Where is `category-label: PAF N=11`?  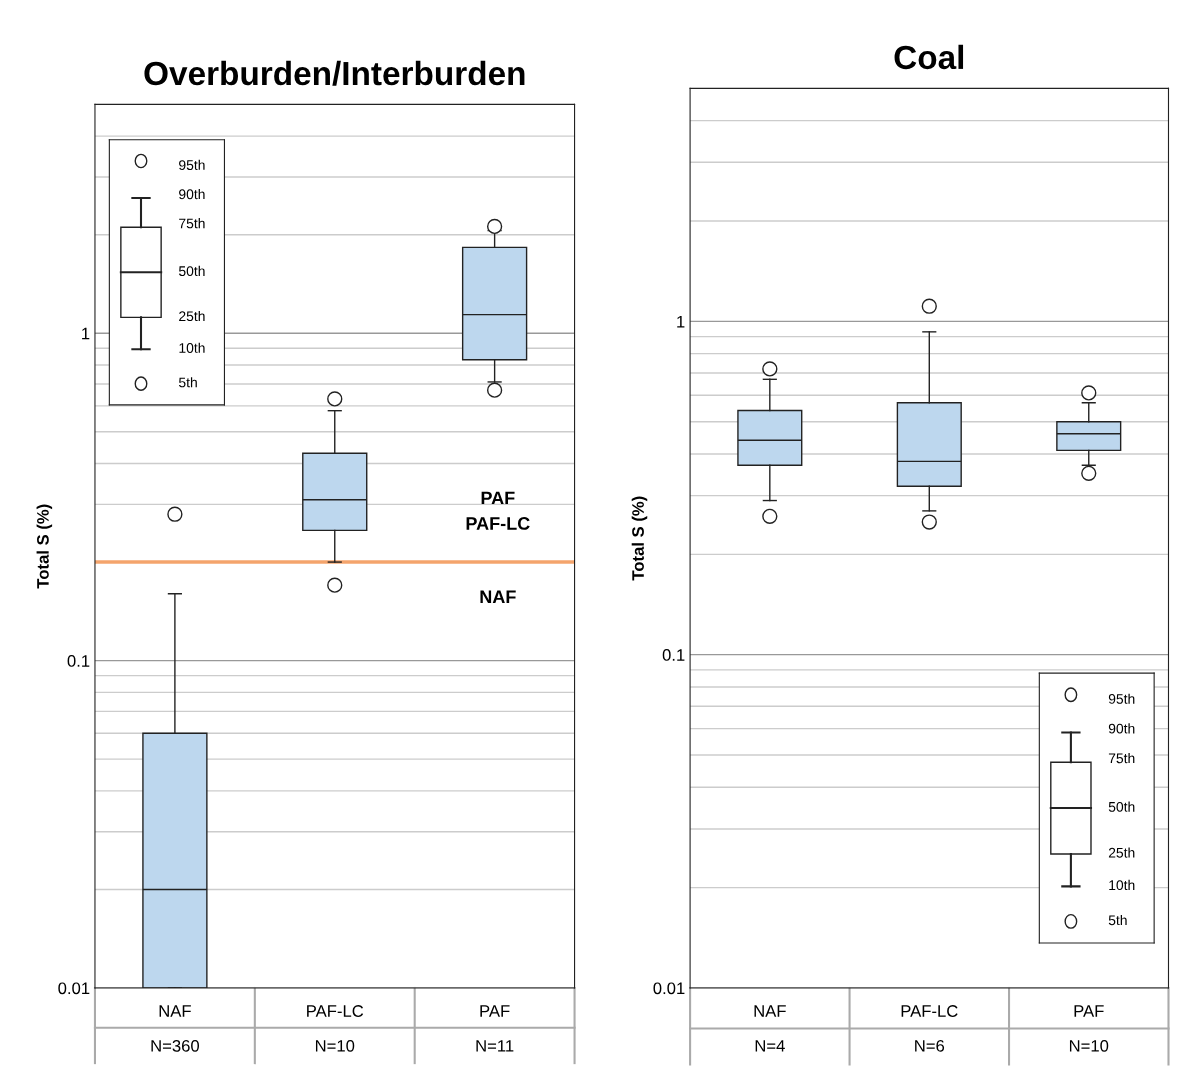
category-label: PAF N=11 is located at coordinates (495, 1028).